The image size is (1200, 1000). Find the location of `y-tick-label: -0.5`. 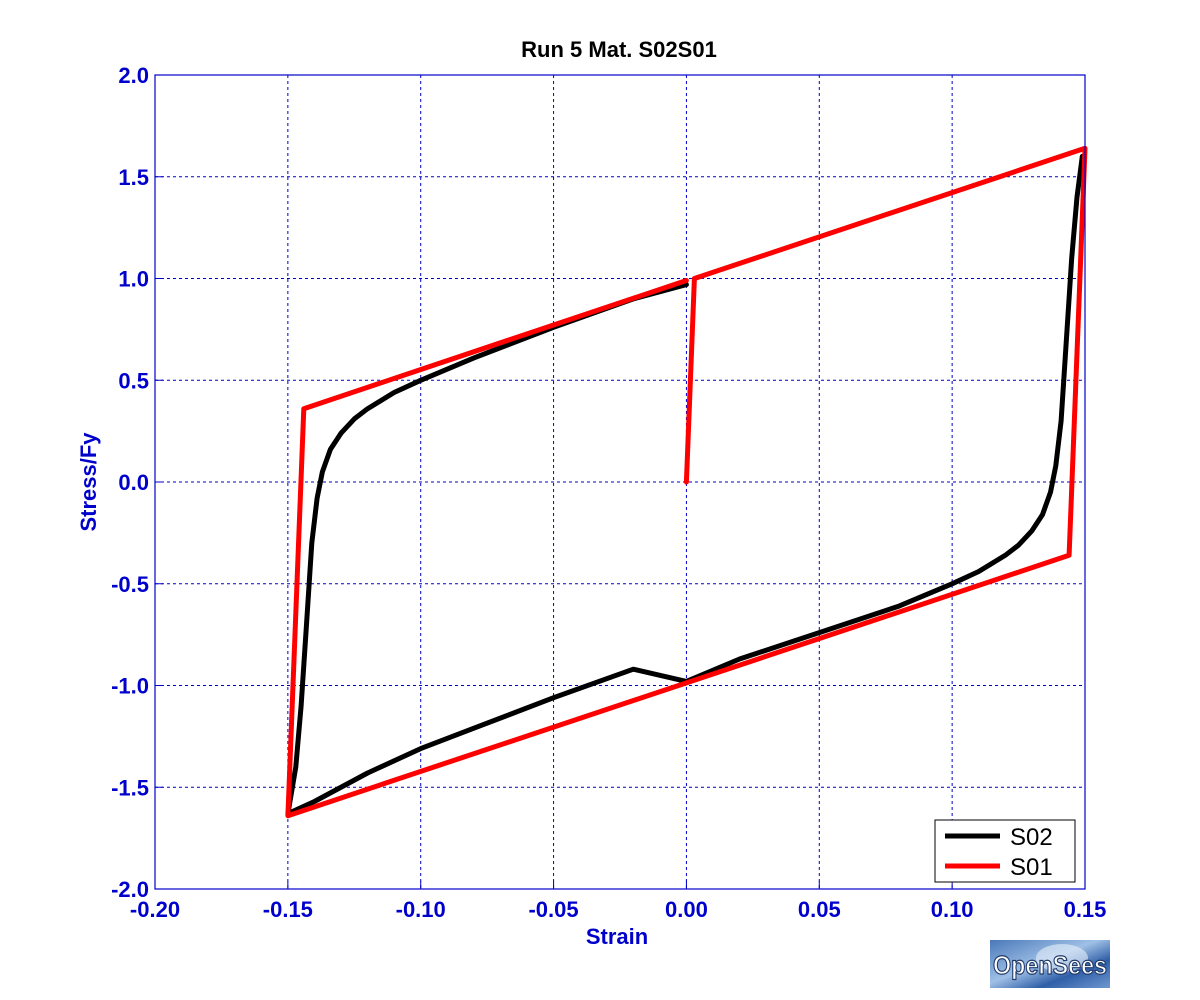

y-tick-label: -0.5 is located at coordinates (130, 584).